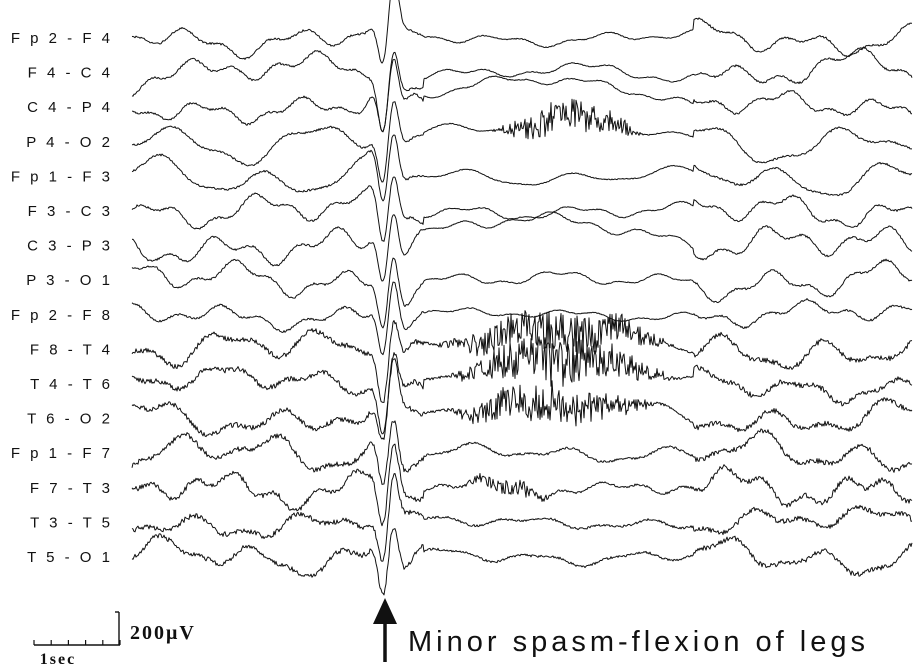  Describe the element at coordinates (62, 315) in the screenshot. I see `channel-label-fp2-f8: F p 2 - F 8` at that location.